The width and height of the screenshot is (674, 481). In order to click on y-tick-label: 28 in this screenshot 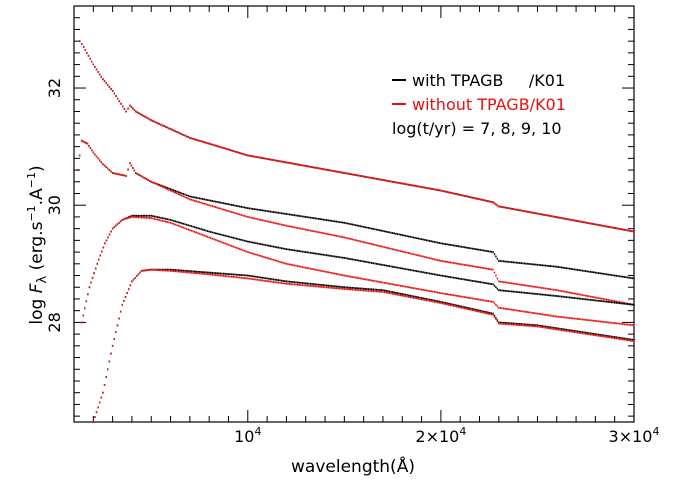, I will do `click(54, 322)`.